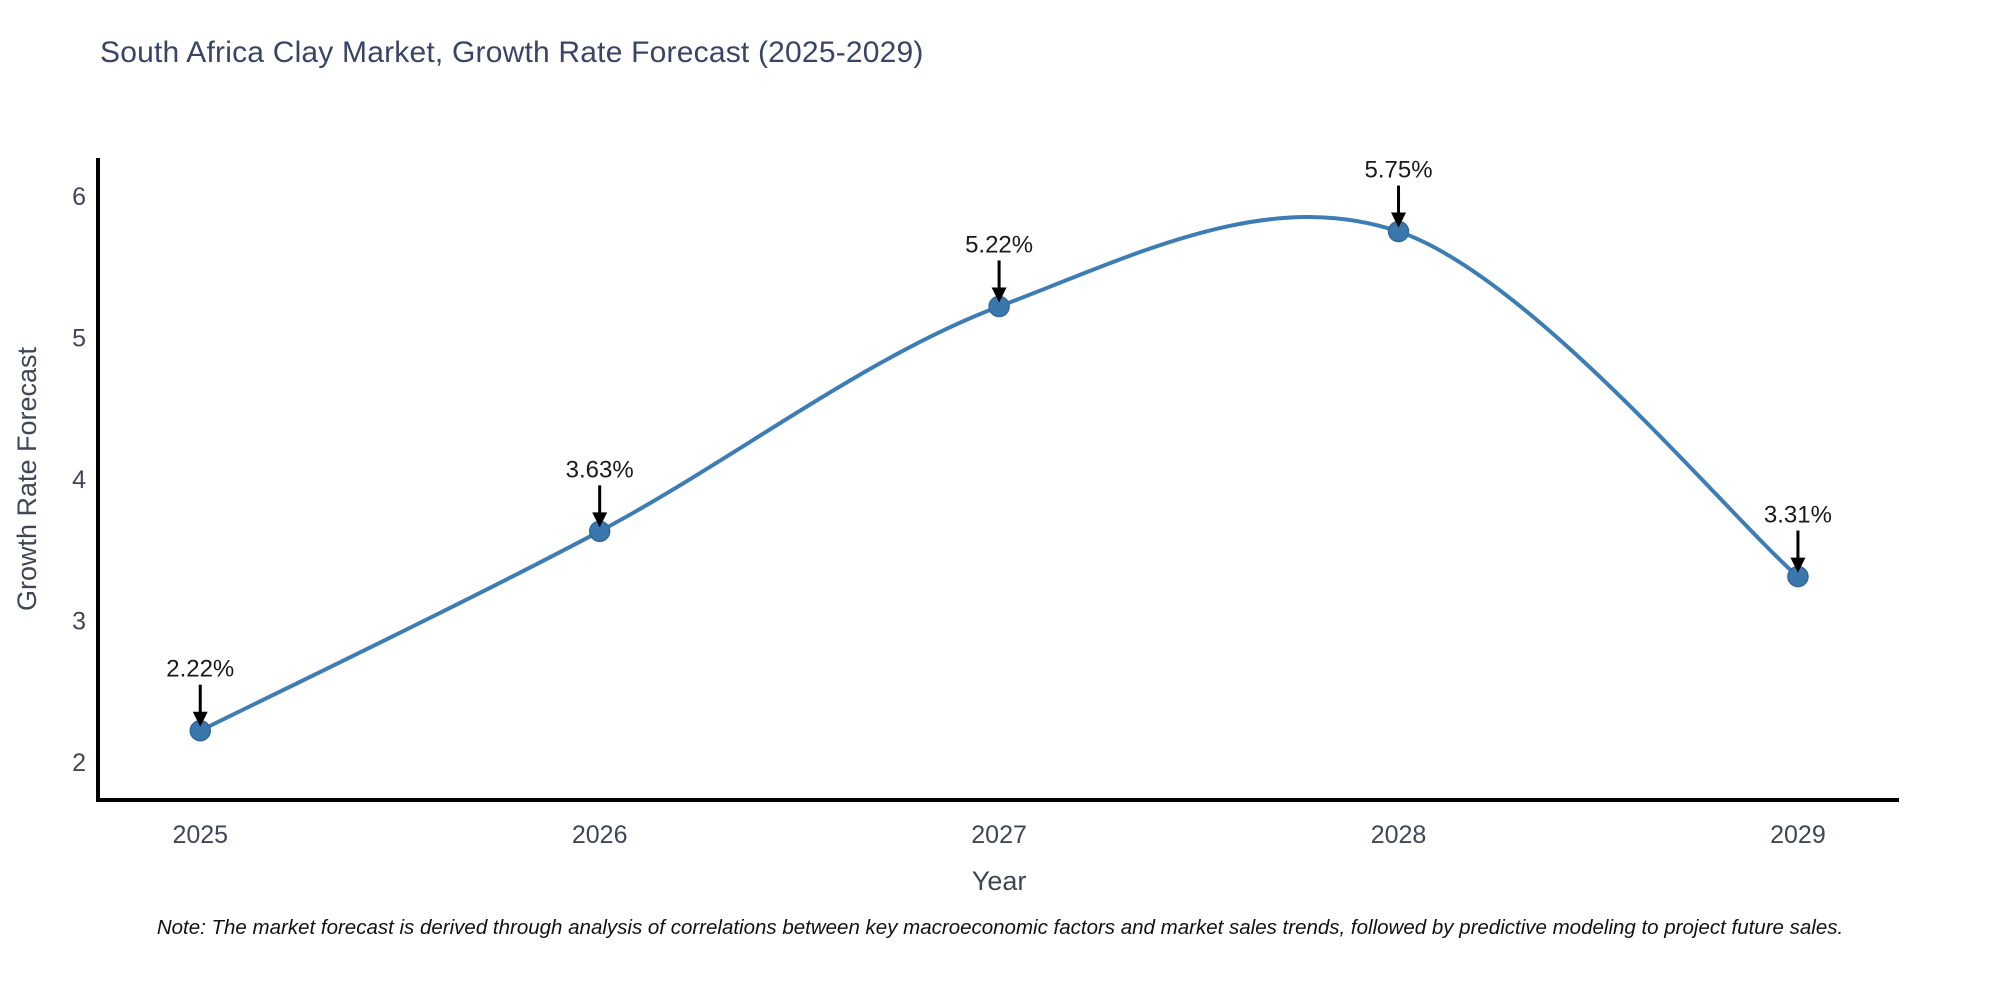 Image resolution: width=2000 pixels, height=1000 pixels. What do you see at coordinates (200, 835) in the screenshot?
I see `x-tick-label: 2025` at bounding box center [200, 835].